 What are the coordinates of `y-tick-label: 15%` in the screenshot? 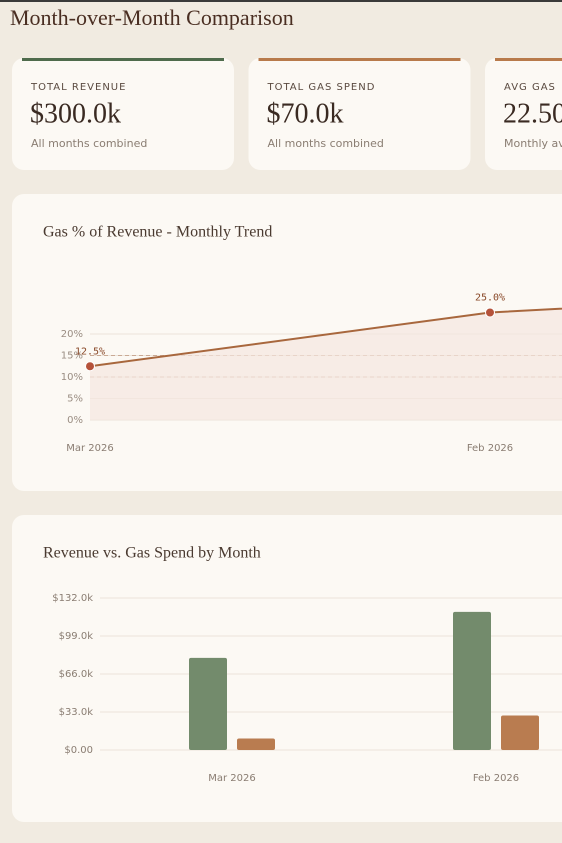 It's located at (72, 356).